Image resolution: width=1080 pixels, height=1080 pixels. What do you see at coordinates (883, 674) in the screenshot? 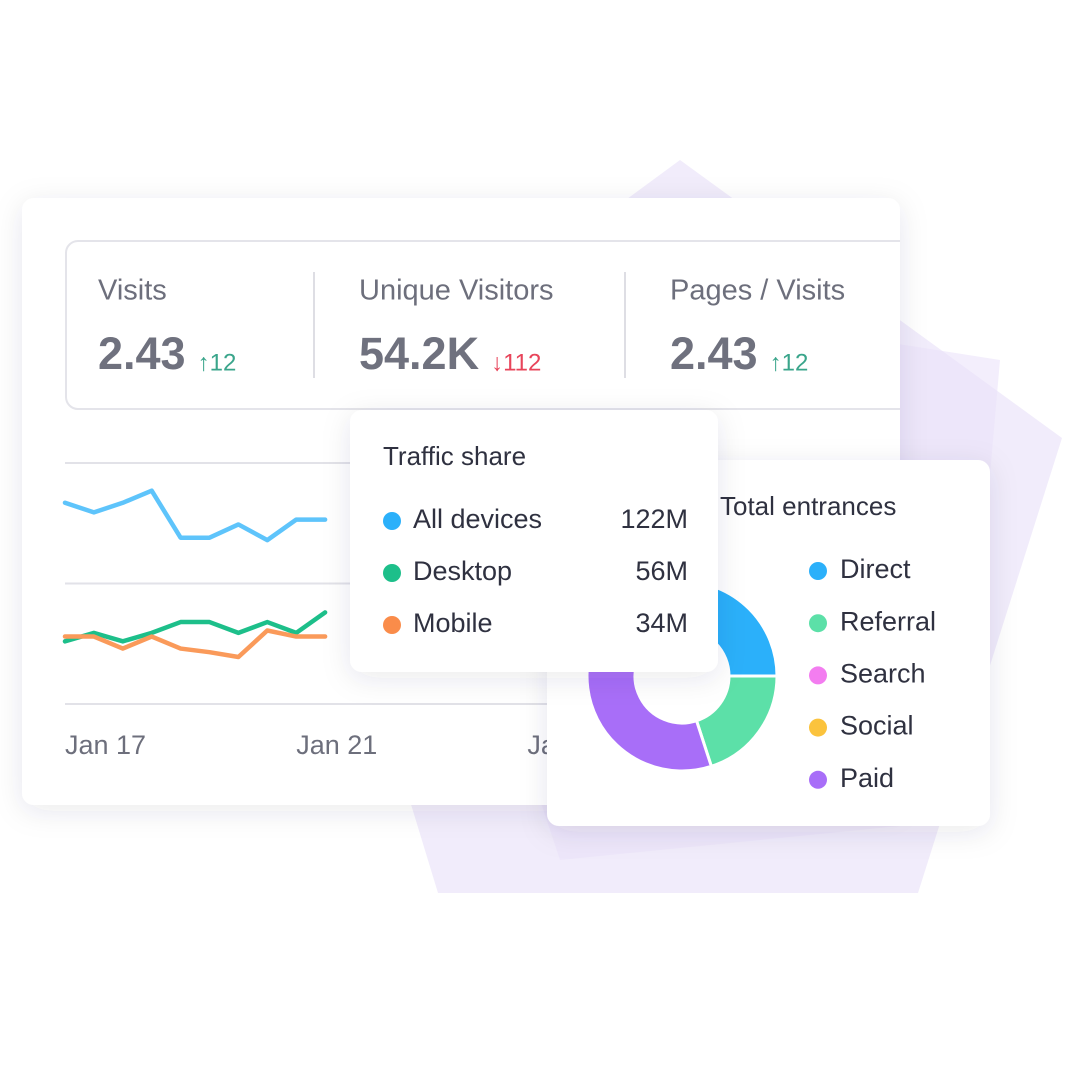
I see `legend-label: Search` at bounding box center [883, 674].